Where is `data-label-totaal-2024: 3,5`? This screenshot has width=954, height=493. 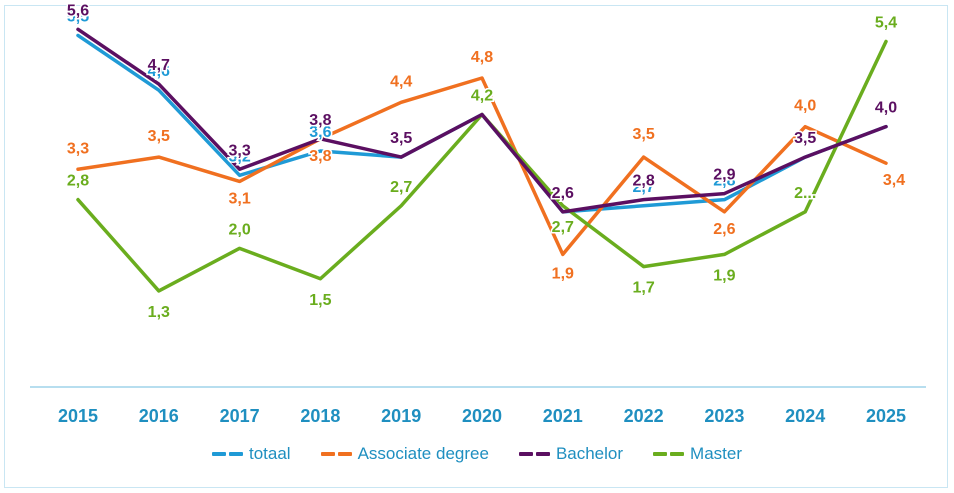
data-label-totaal-2024: 3,5 is located at coordinates (805, 138).